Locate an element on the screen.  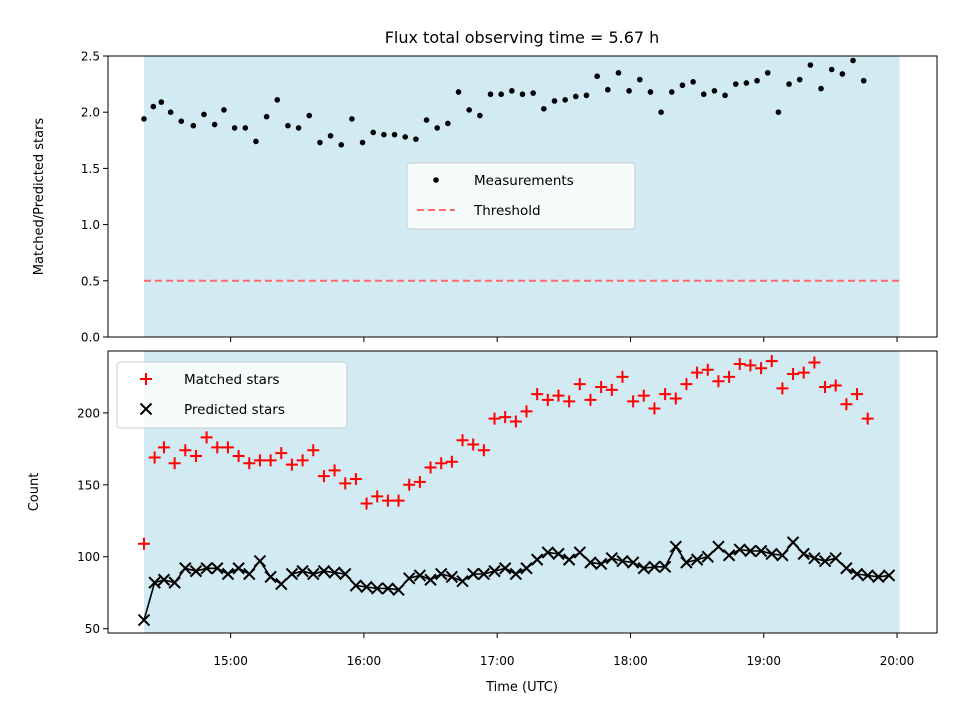
x-tick-label: 20:00 is located at coordinates (897, 661).